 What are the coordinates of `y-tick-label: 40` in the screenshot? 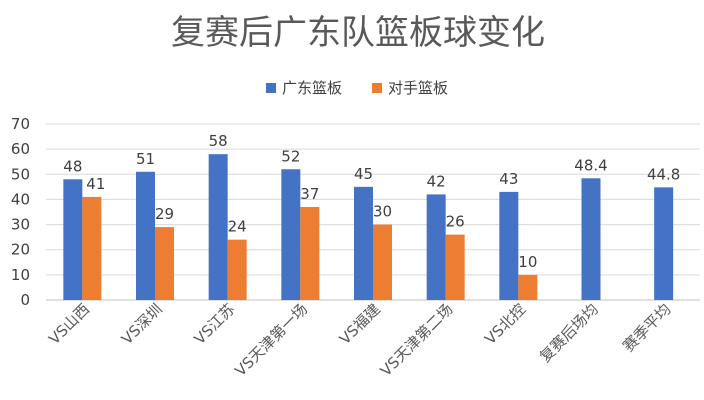 It's located at (20, 199).